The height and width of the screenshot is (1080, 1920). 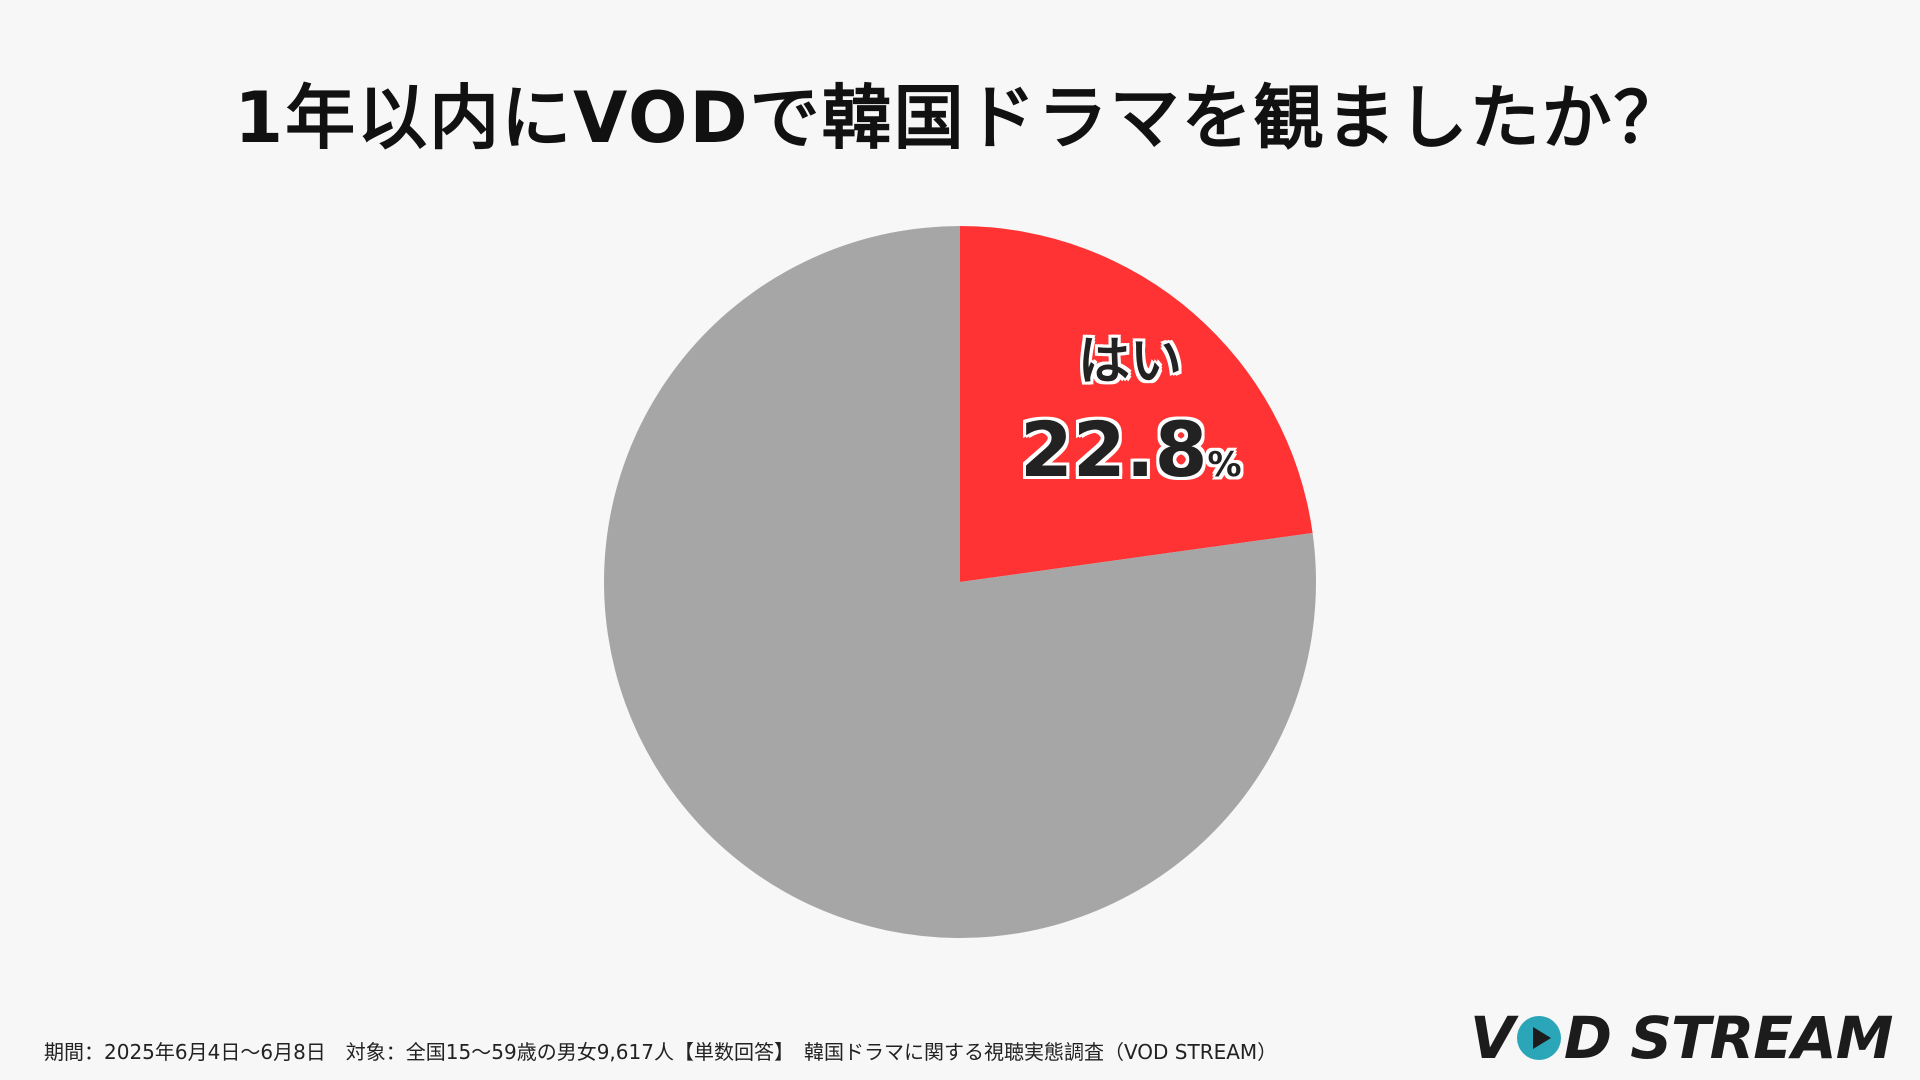 I want to click on slice-value-number: 22.8, so click(x=1114, y=449).